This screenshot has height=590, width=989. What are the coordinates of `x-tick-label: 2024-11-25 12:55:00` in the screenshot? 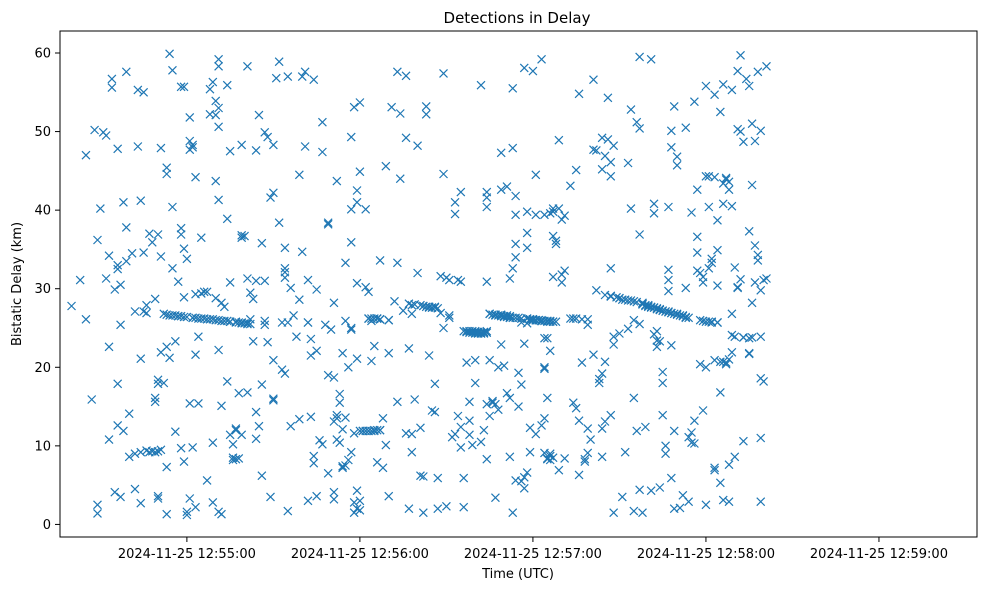 It's located at (187, 554).